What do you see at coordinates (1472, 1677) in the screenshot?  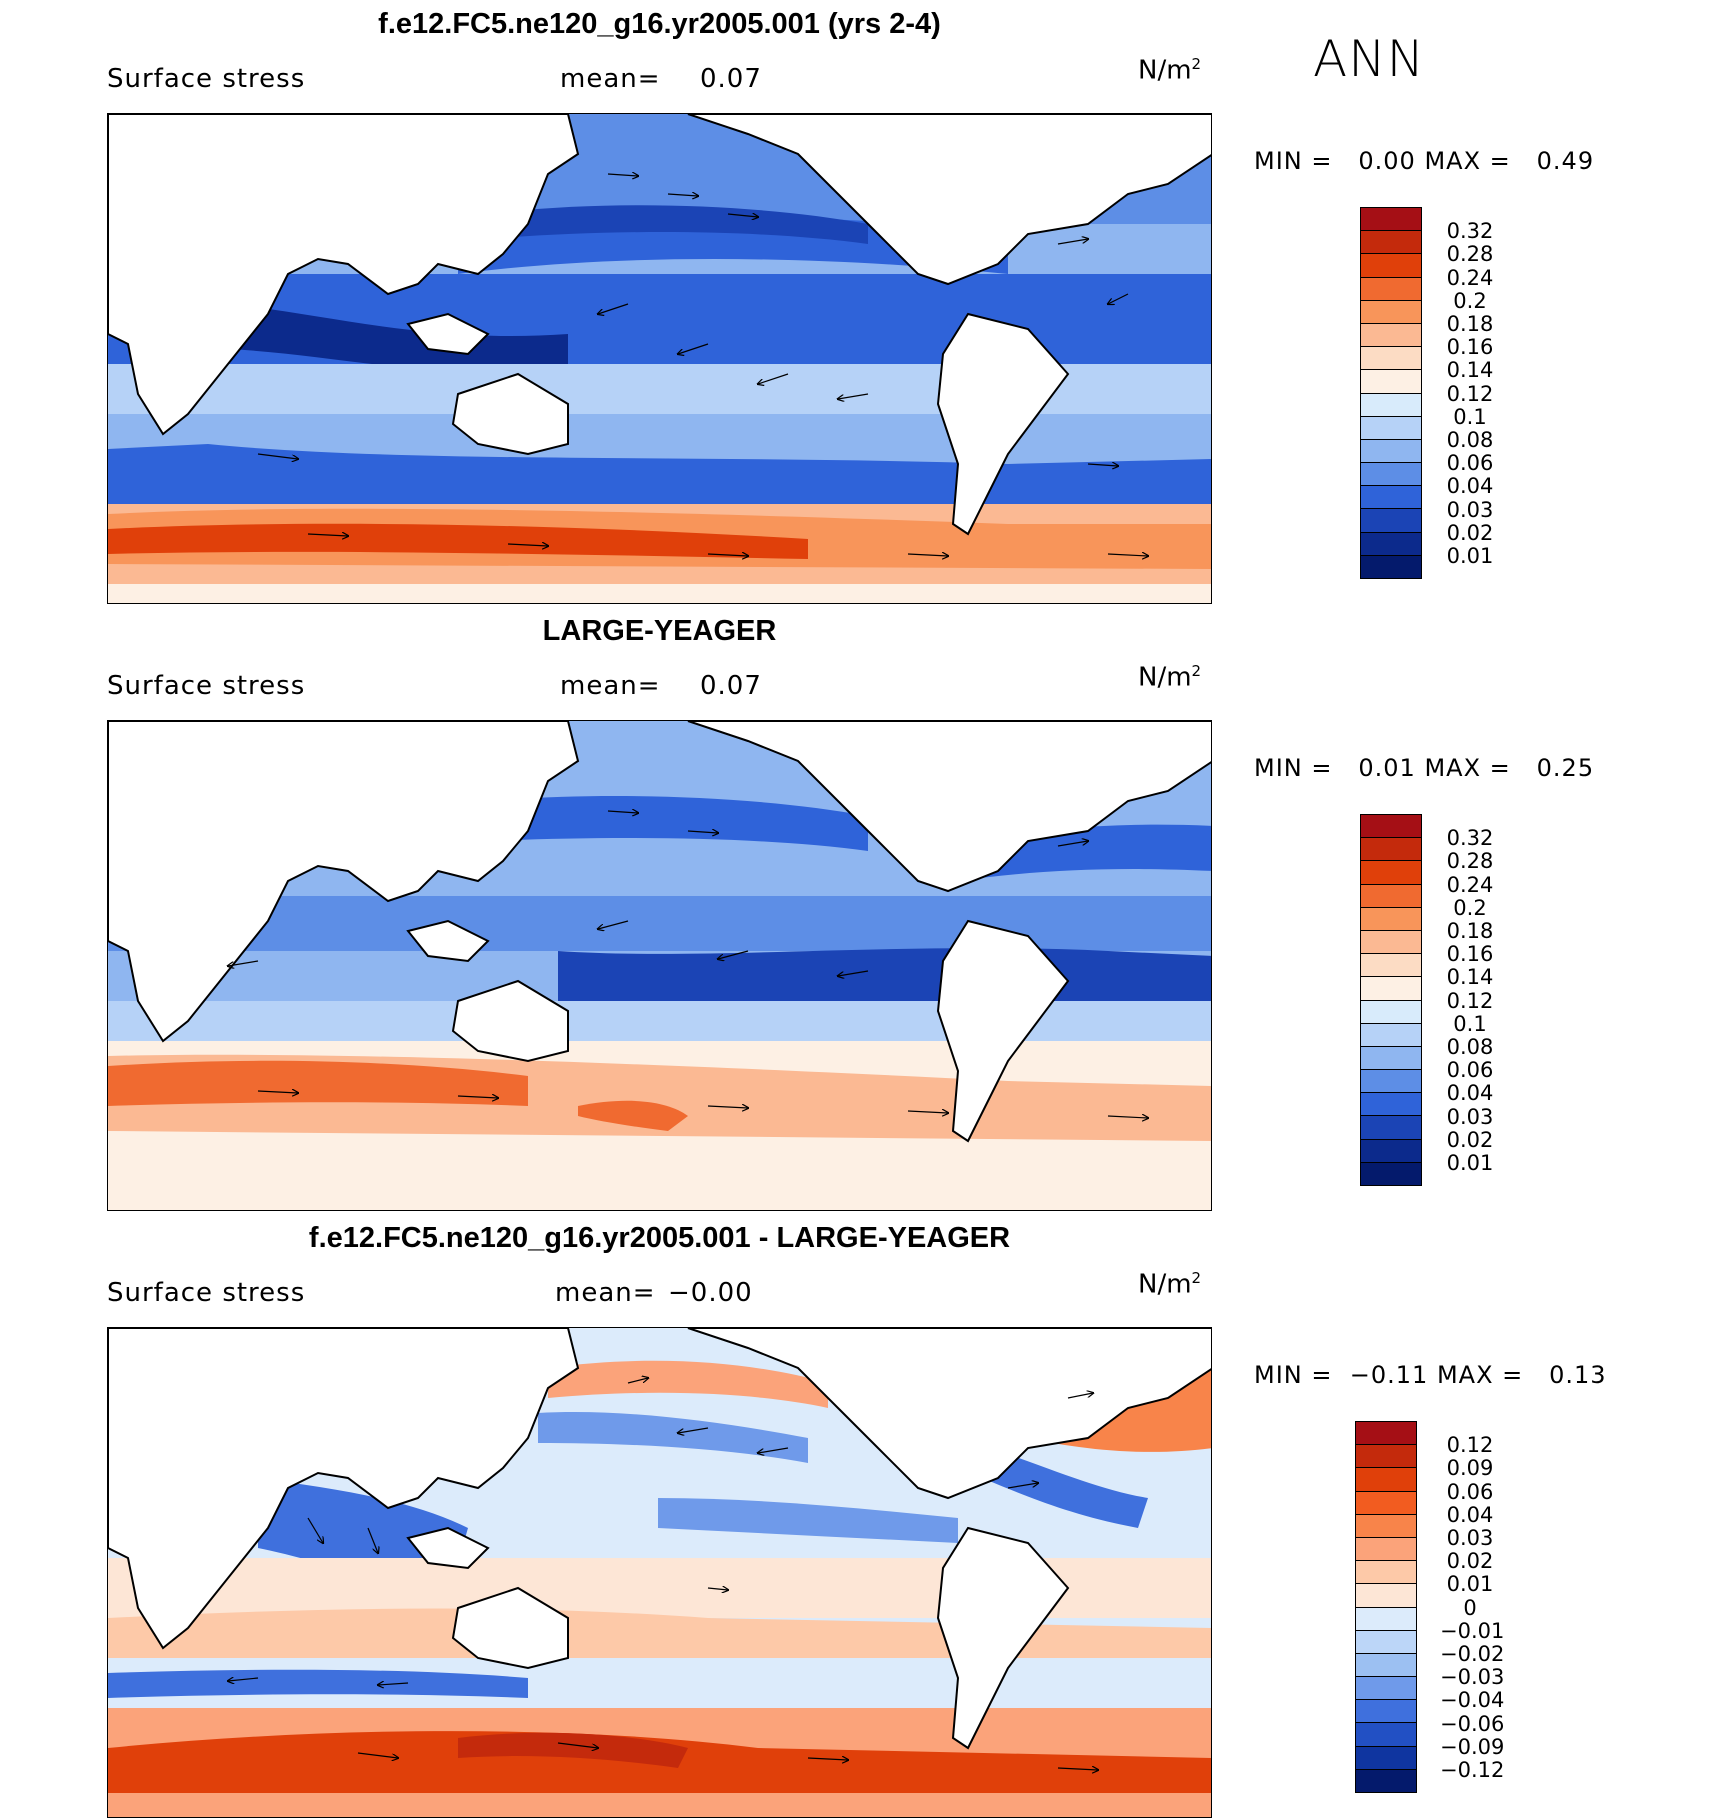 I see `colorbar-label: −0.03` at bounding box center [1472, 1677].